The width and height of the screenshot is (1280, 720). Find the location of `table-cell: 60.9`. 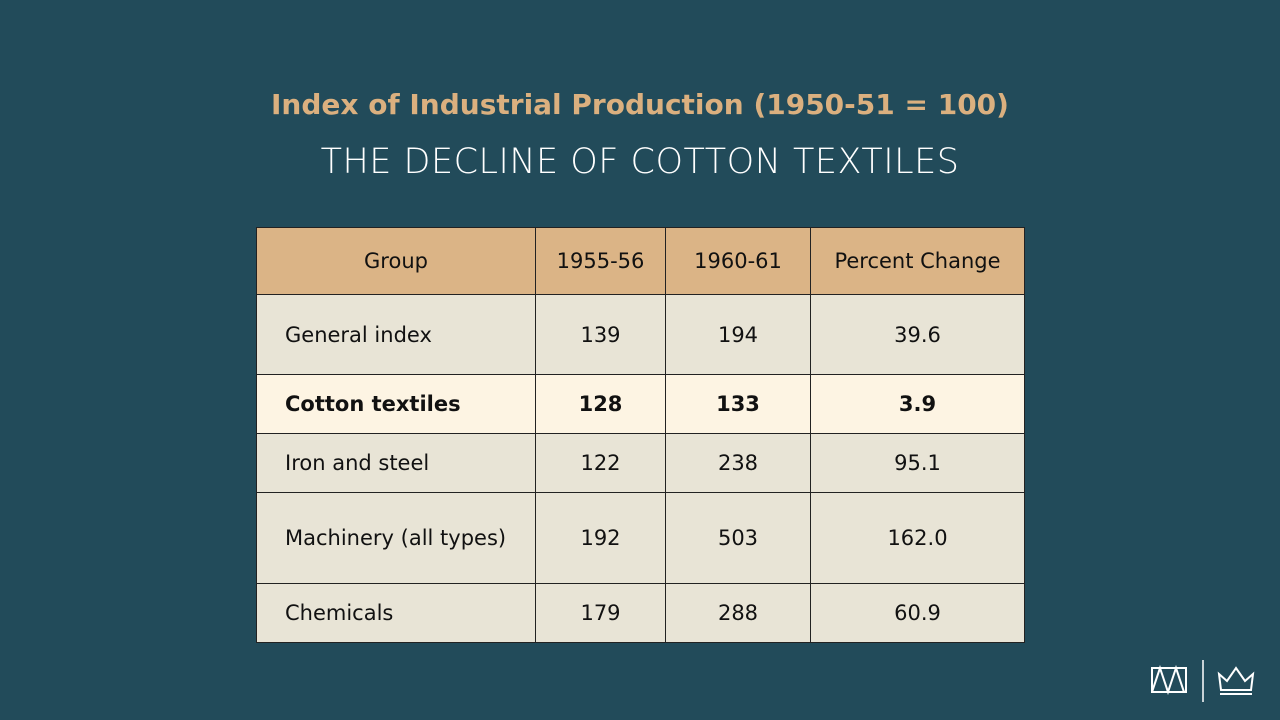

table-cell: 60.9 is located at coordinates (917, 613).